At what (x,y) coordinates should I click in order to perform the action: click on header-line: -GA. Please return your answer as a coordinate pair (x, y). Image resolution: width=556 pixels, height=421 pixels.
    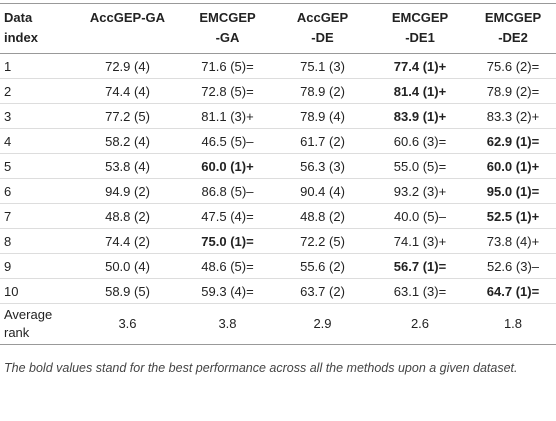
    Looking at the image, I should click on (227, 37).